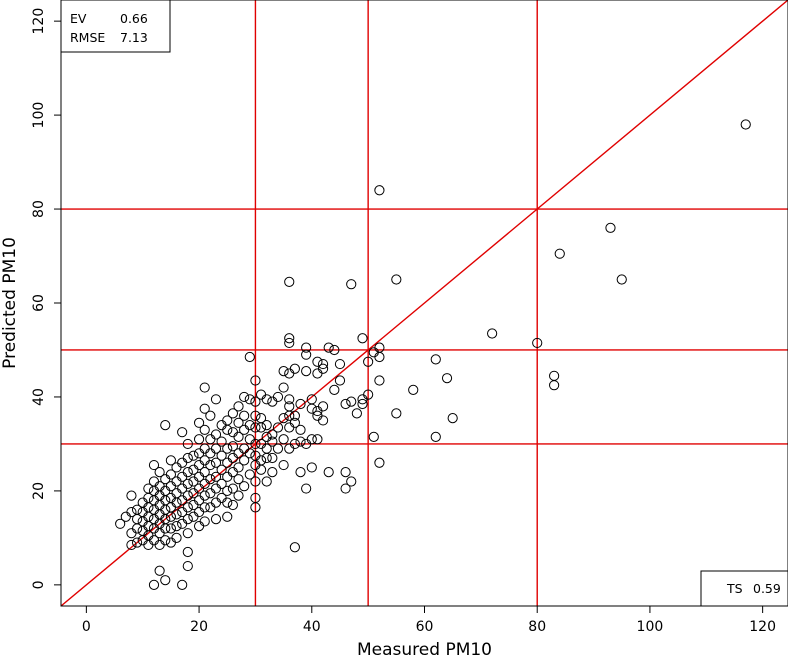 The width and height of the screenshot is (788, 661). I want to click on y-tick-label: 0, so click(39, 584).